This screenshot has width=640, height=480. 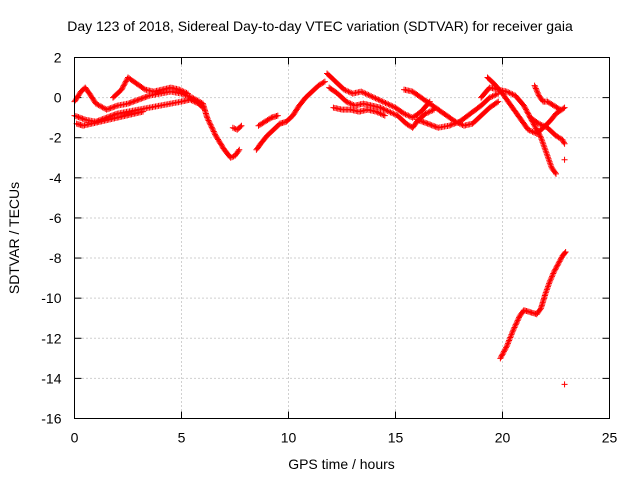 I want to click on x-axis-label: GPS time / hours, so click(x=341, y=464).